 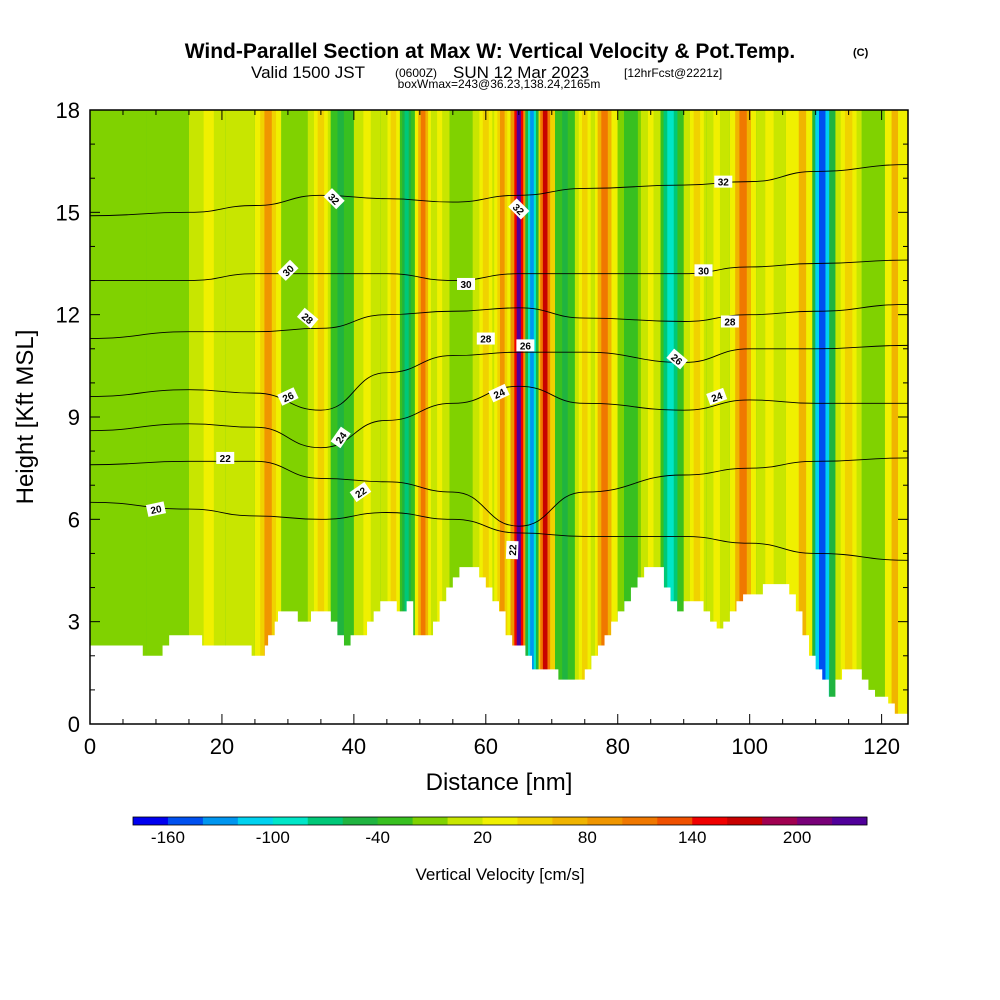 I want to click on terrain-mask, so click(x=499, y=645).